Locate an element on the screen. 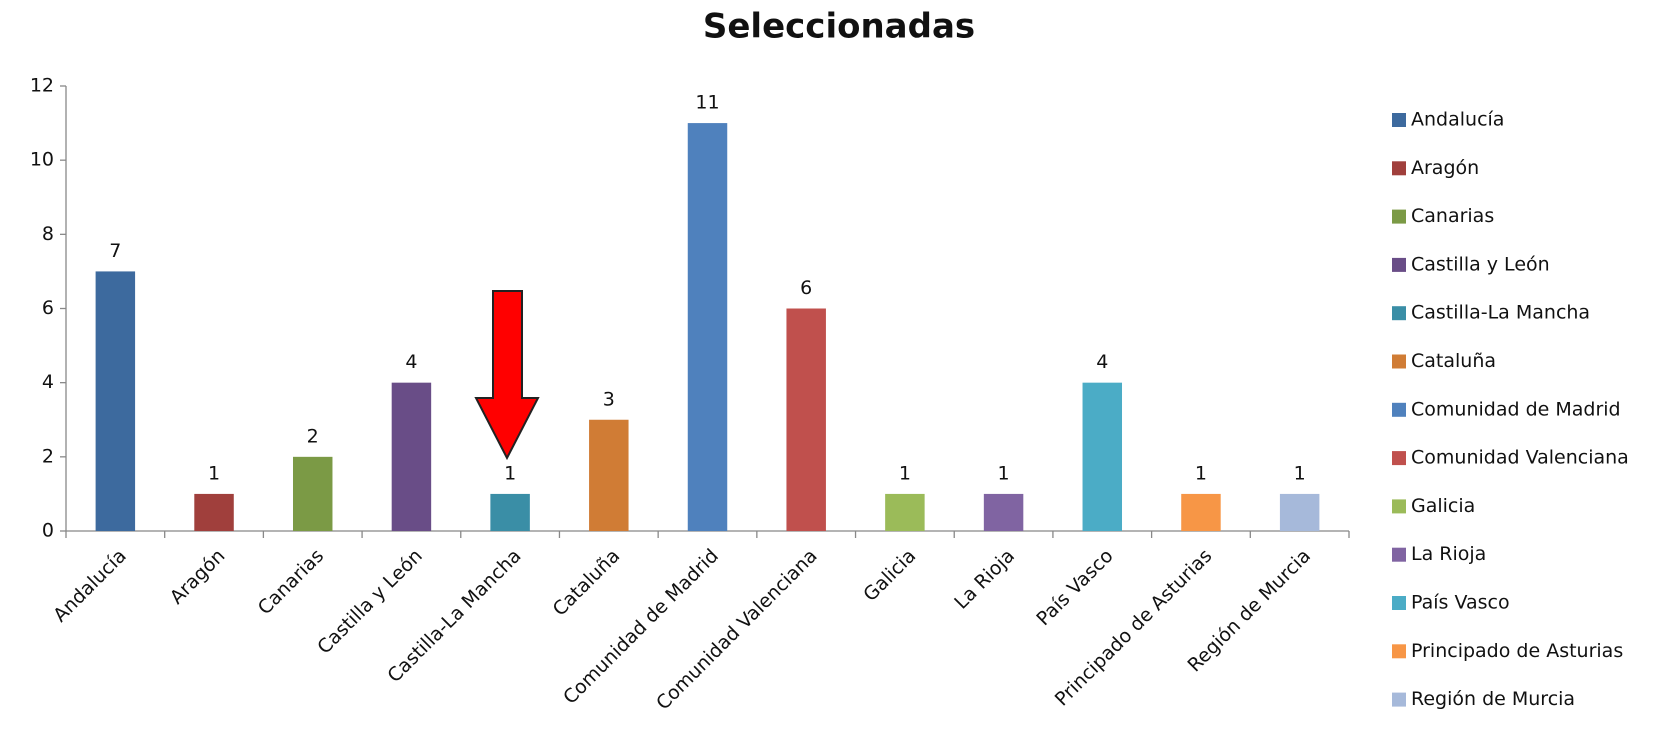  y-tick-label: 6 is located at coordinates (48, 308).